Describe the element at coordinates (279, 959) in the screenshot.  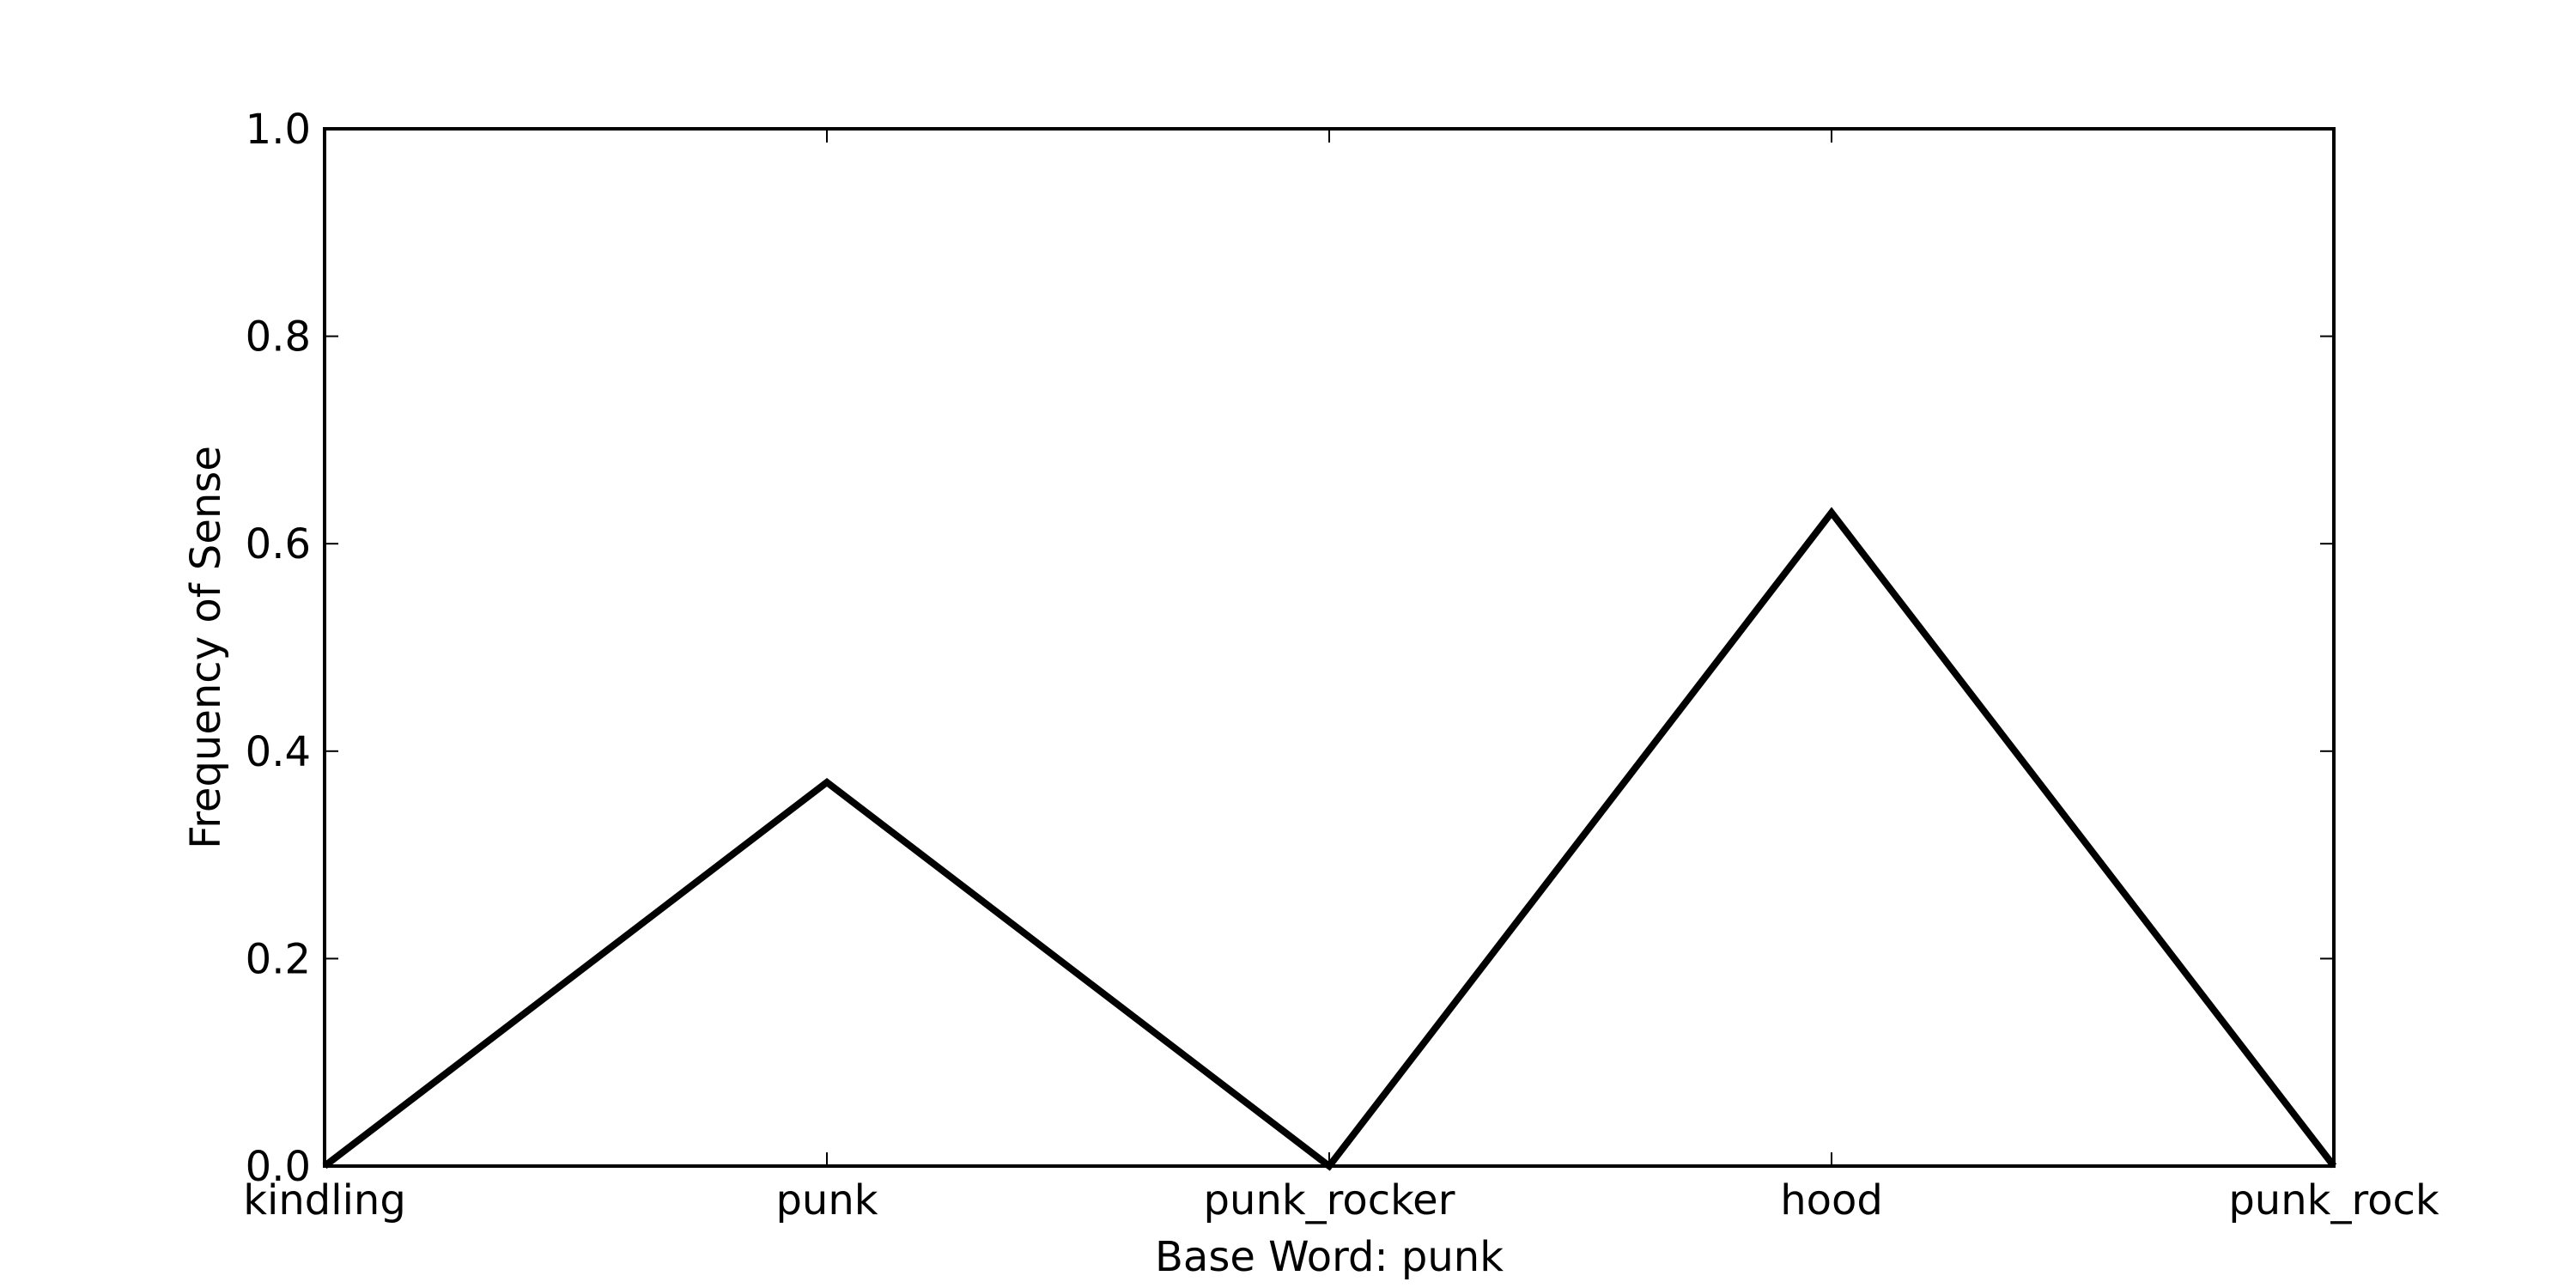
I see `y-tick-label: 0.2` at that location.